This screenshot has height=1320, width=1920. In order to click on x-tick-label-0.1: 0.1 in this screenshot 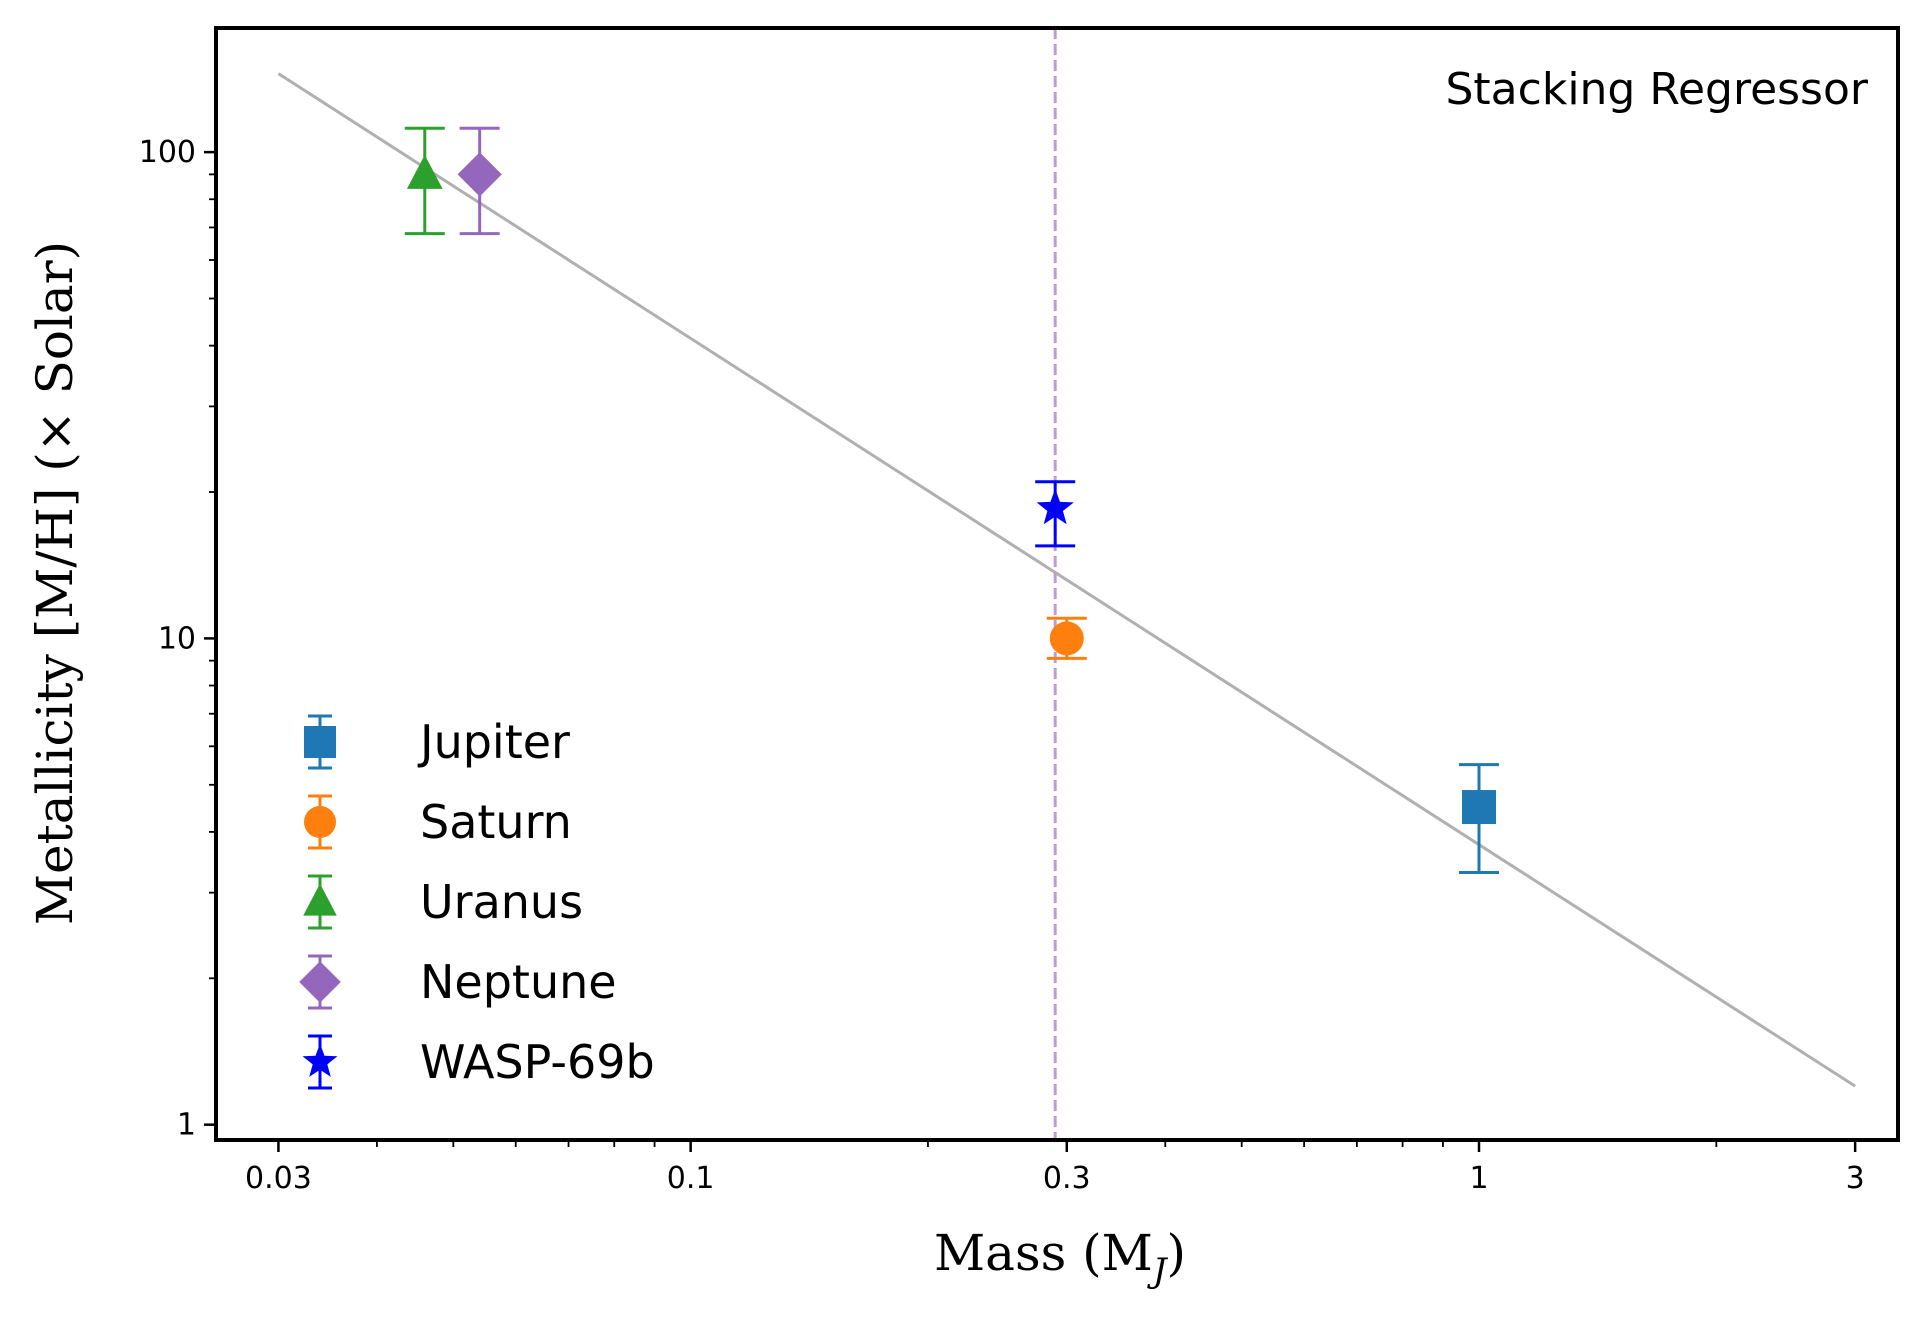, I will do `click(691, 1178)`.